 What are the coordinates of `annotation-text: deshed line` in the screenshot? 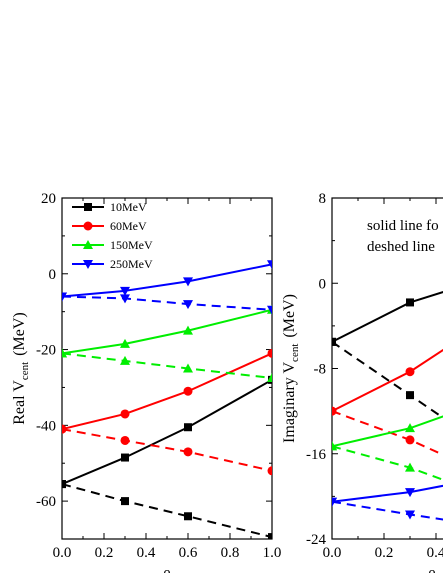 It's located at (401, 247).